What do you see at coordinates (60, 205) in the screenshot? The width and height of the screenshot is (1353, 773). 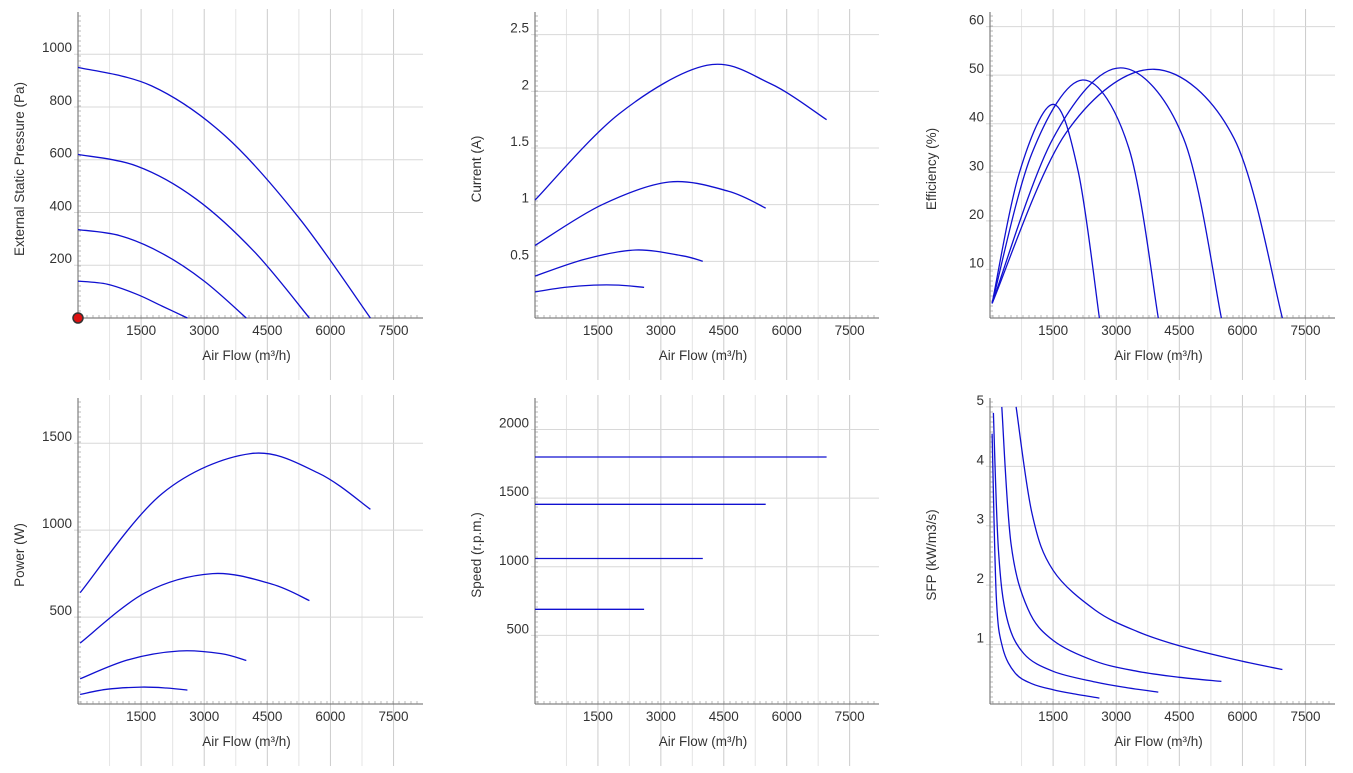 I see `y-tick-label: 400` at bounding box center [60, 205].